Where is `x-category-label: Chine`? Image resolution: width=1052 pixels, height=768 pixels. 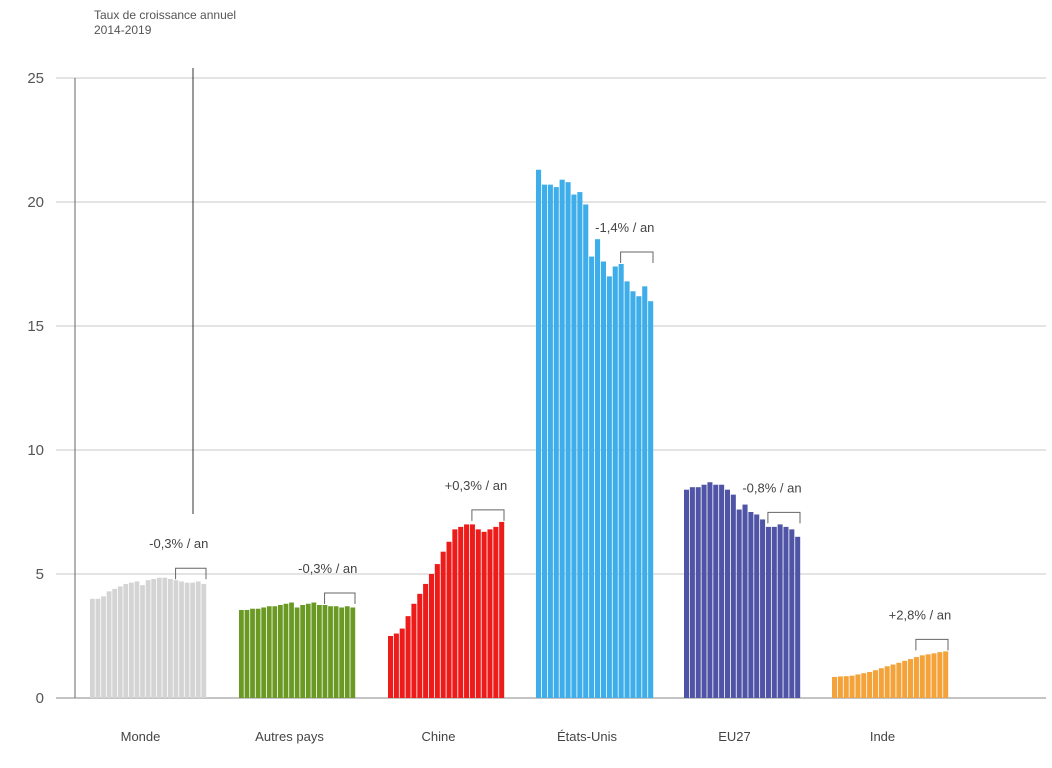 x-category-label: Chine is located at coordinates (439, 736).